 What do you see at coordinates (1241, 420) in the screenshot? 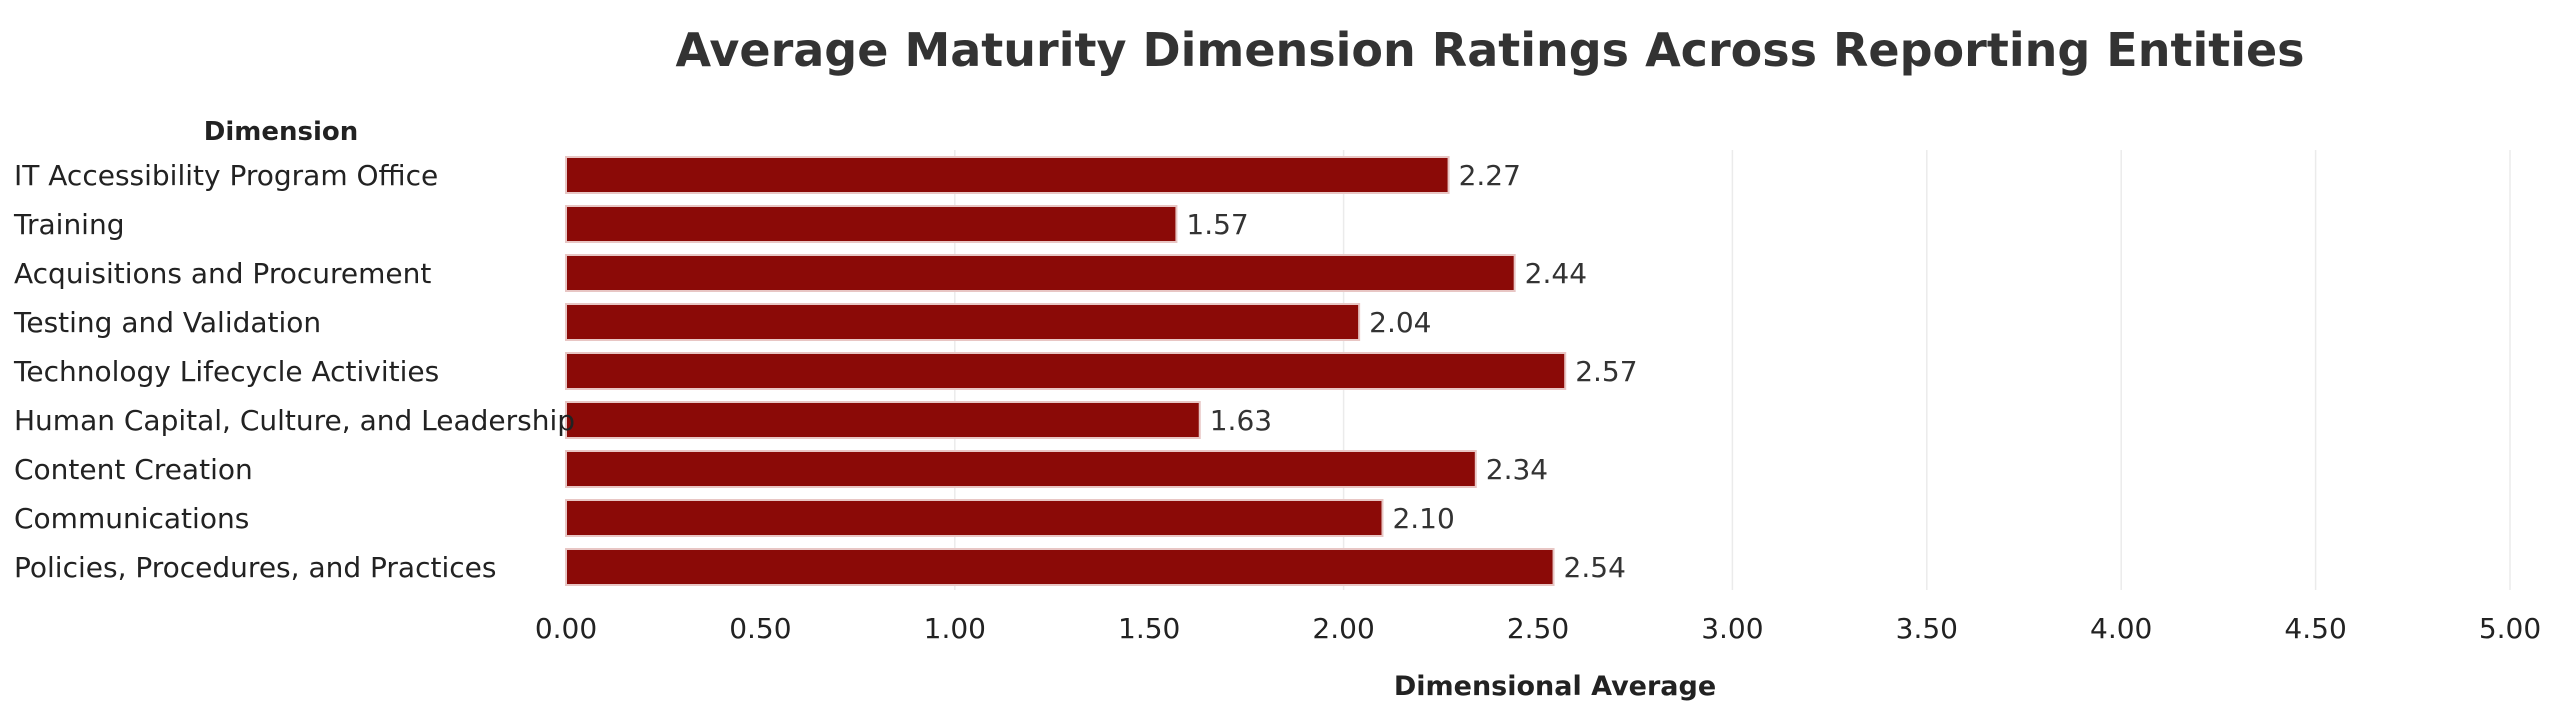
I see `value-label: 1.63` at bounding box center [1241, 420].